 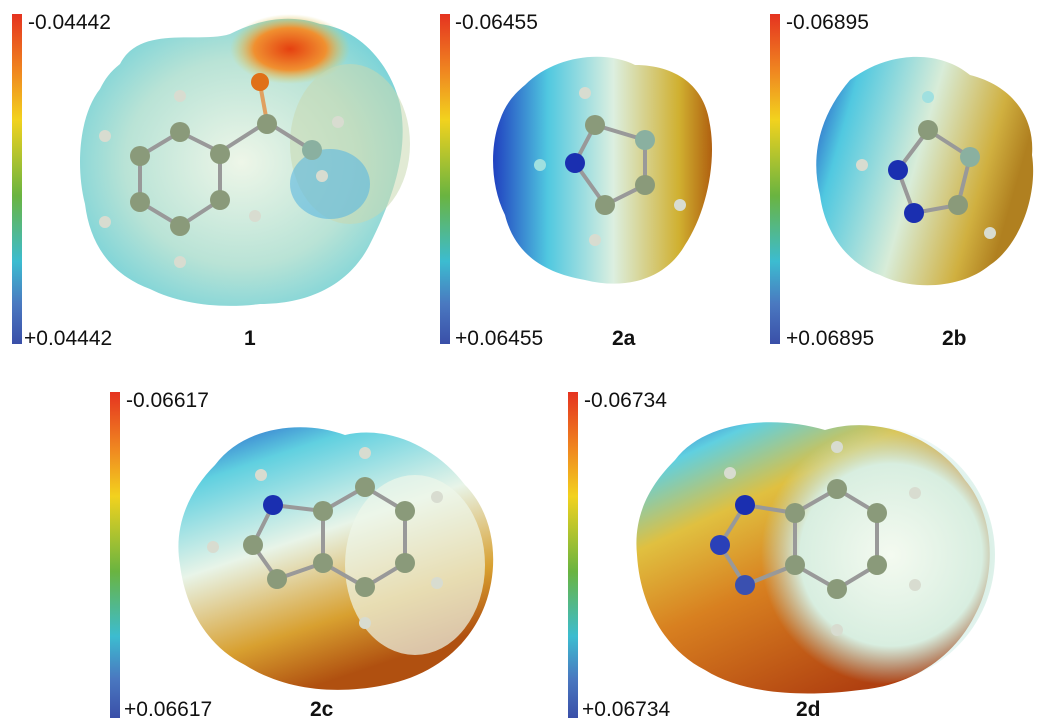 I want to click on scale-min-label: -0.04442, so click(x=69, y=22).